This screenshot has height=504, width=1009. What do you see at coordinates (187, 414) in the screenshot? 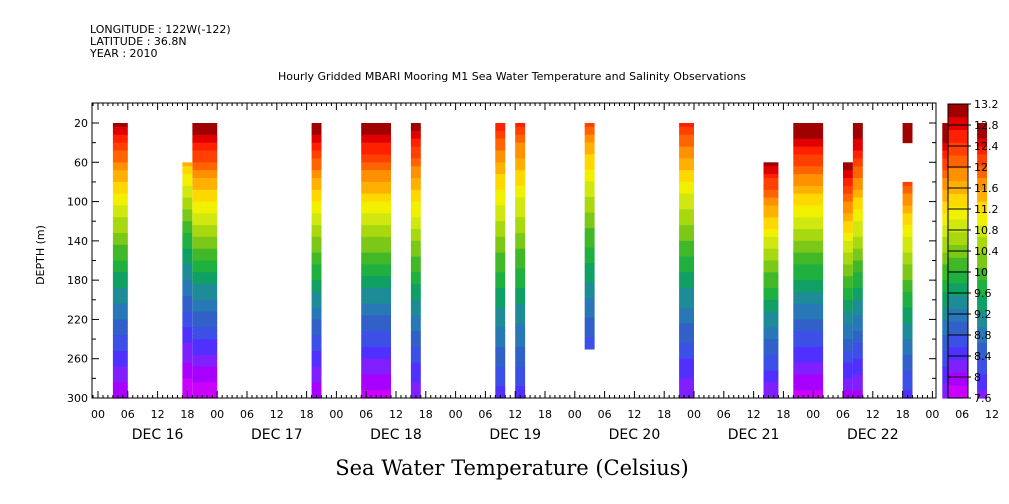
I see `x-tick-label: 18` at bounding box center [187, 414].